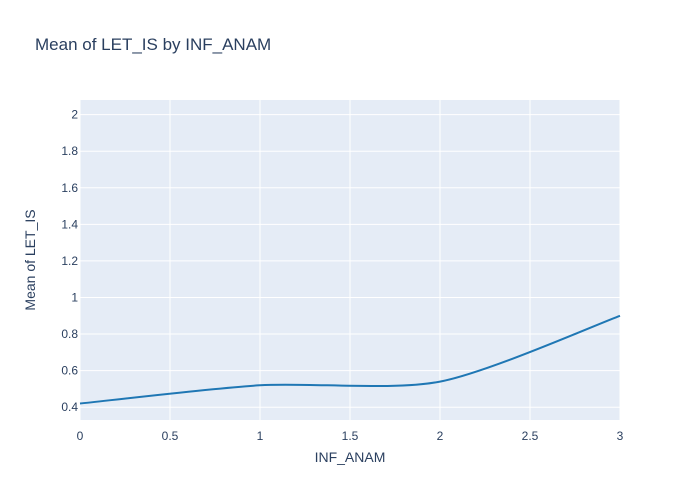 The height and width of the screenshot is (500, 700). Describe the element at coordinates (69, 151) in the screenshot. I see `y-tick-label-7: 1.8` at that location.